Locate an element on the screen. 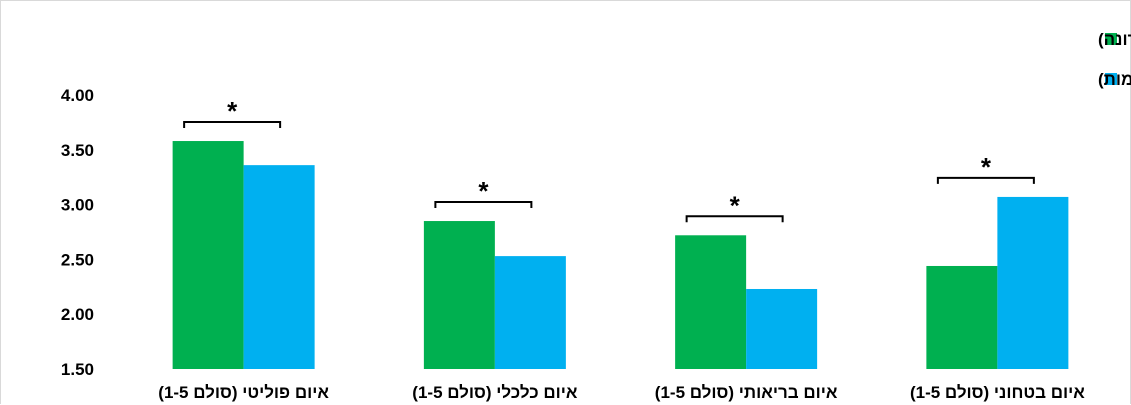  y-tick-label: 1.50 is located at coordinates (77, 369).